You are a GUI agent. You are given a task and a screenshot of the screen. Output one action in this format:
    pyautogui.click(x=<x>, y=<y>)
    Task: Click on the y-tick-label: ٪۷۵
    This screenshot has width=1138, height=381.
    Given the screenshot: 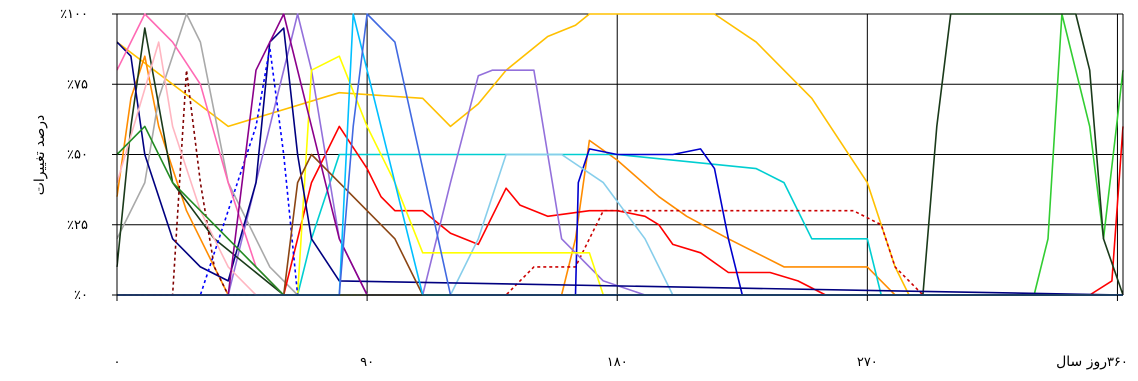 What is the action you would take?
    pyautogui.click(x=77, y=84)
    